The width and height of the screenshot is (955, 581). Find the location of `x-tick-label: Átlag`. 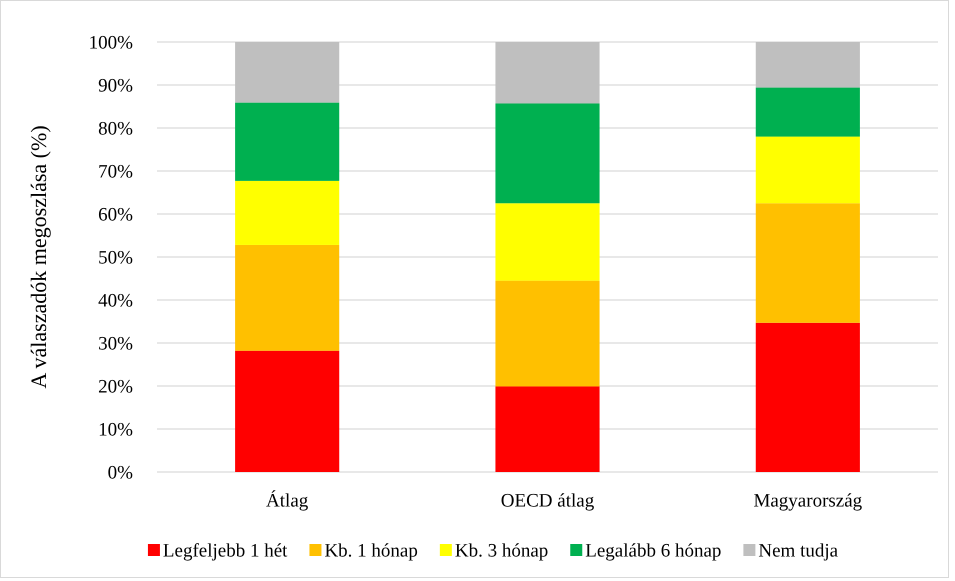

x-tick-label: Átlag is located at coordinates (287, 501).